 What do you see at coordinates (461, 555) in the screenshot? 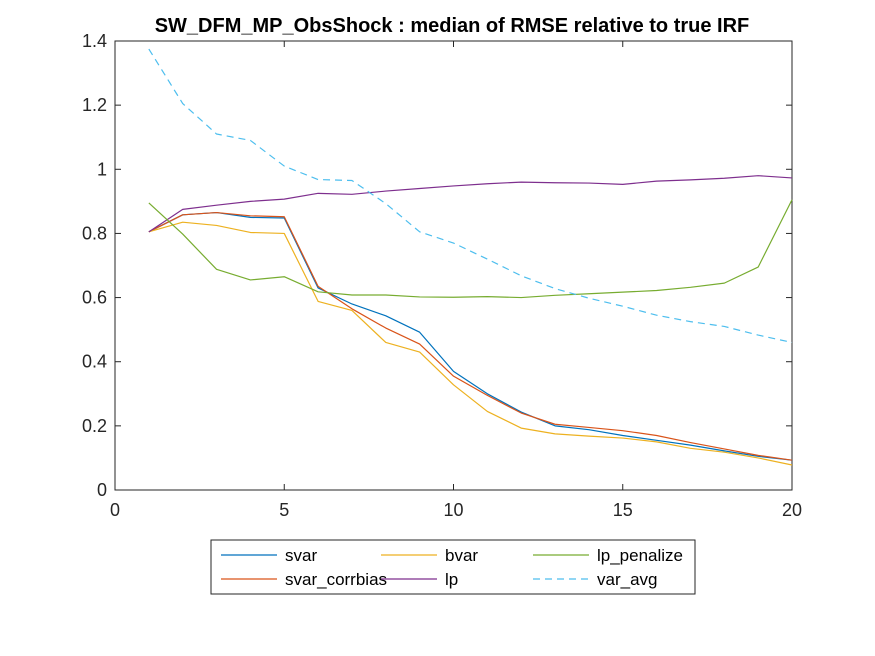
I see `legend-label: bvar` at bounding box center [461, 555].